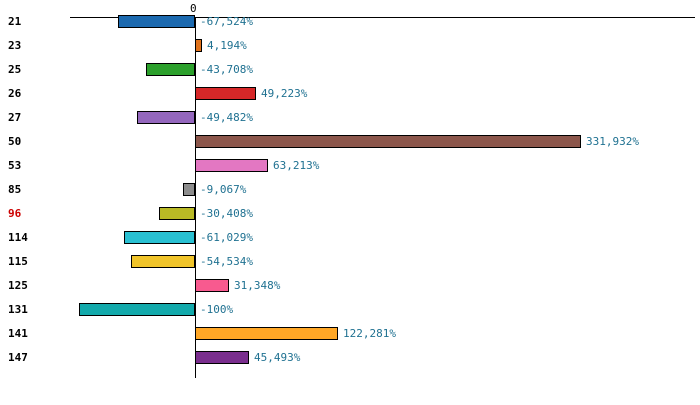 This screenshot has height=405, width=700. Describe the element at coordinates (382, 17) in the screenshot. I see `x-axis-line` at that location.